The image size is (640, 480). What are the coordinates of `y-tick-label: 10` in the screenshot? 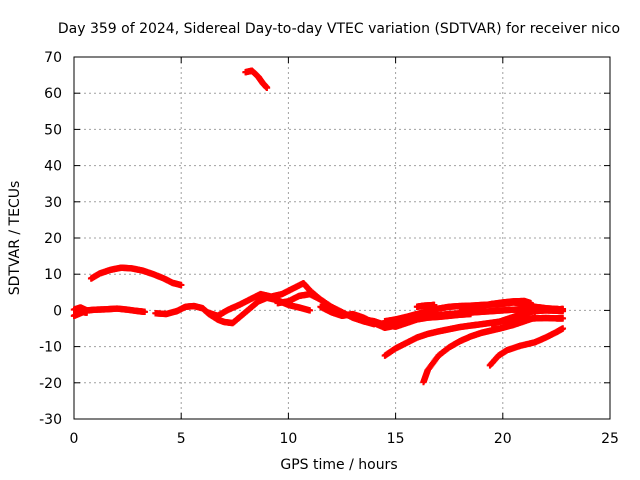 It's located at (53, 275).